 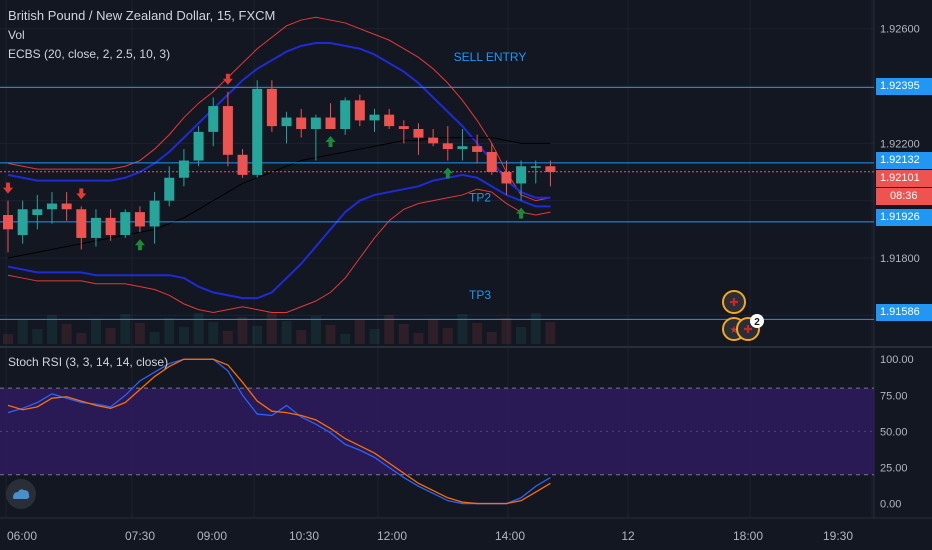 I want to click on time-tick: 10:30, so click(x=304, y=536).